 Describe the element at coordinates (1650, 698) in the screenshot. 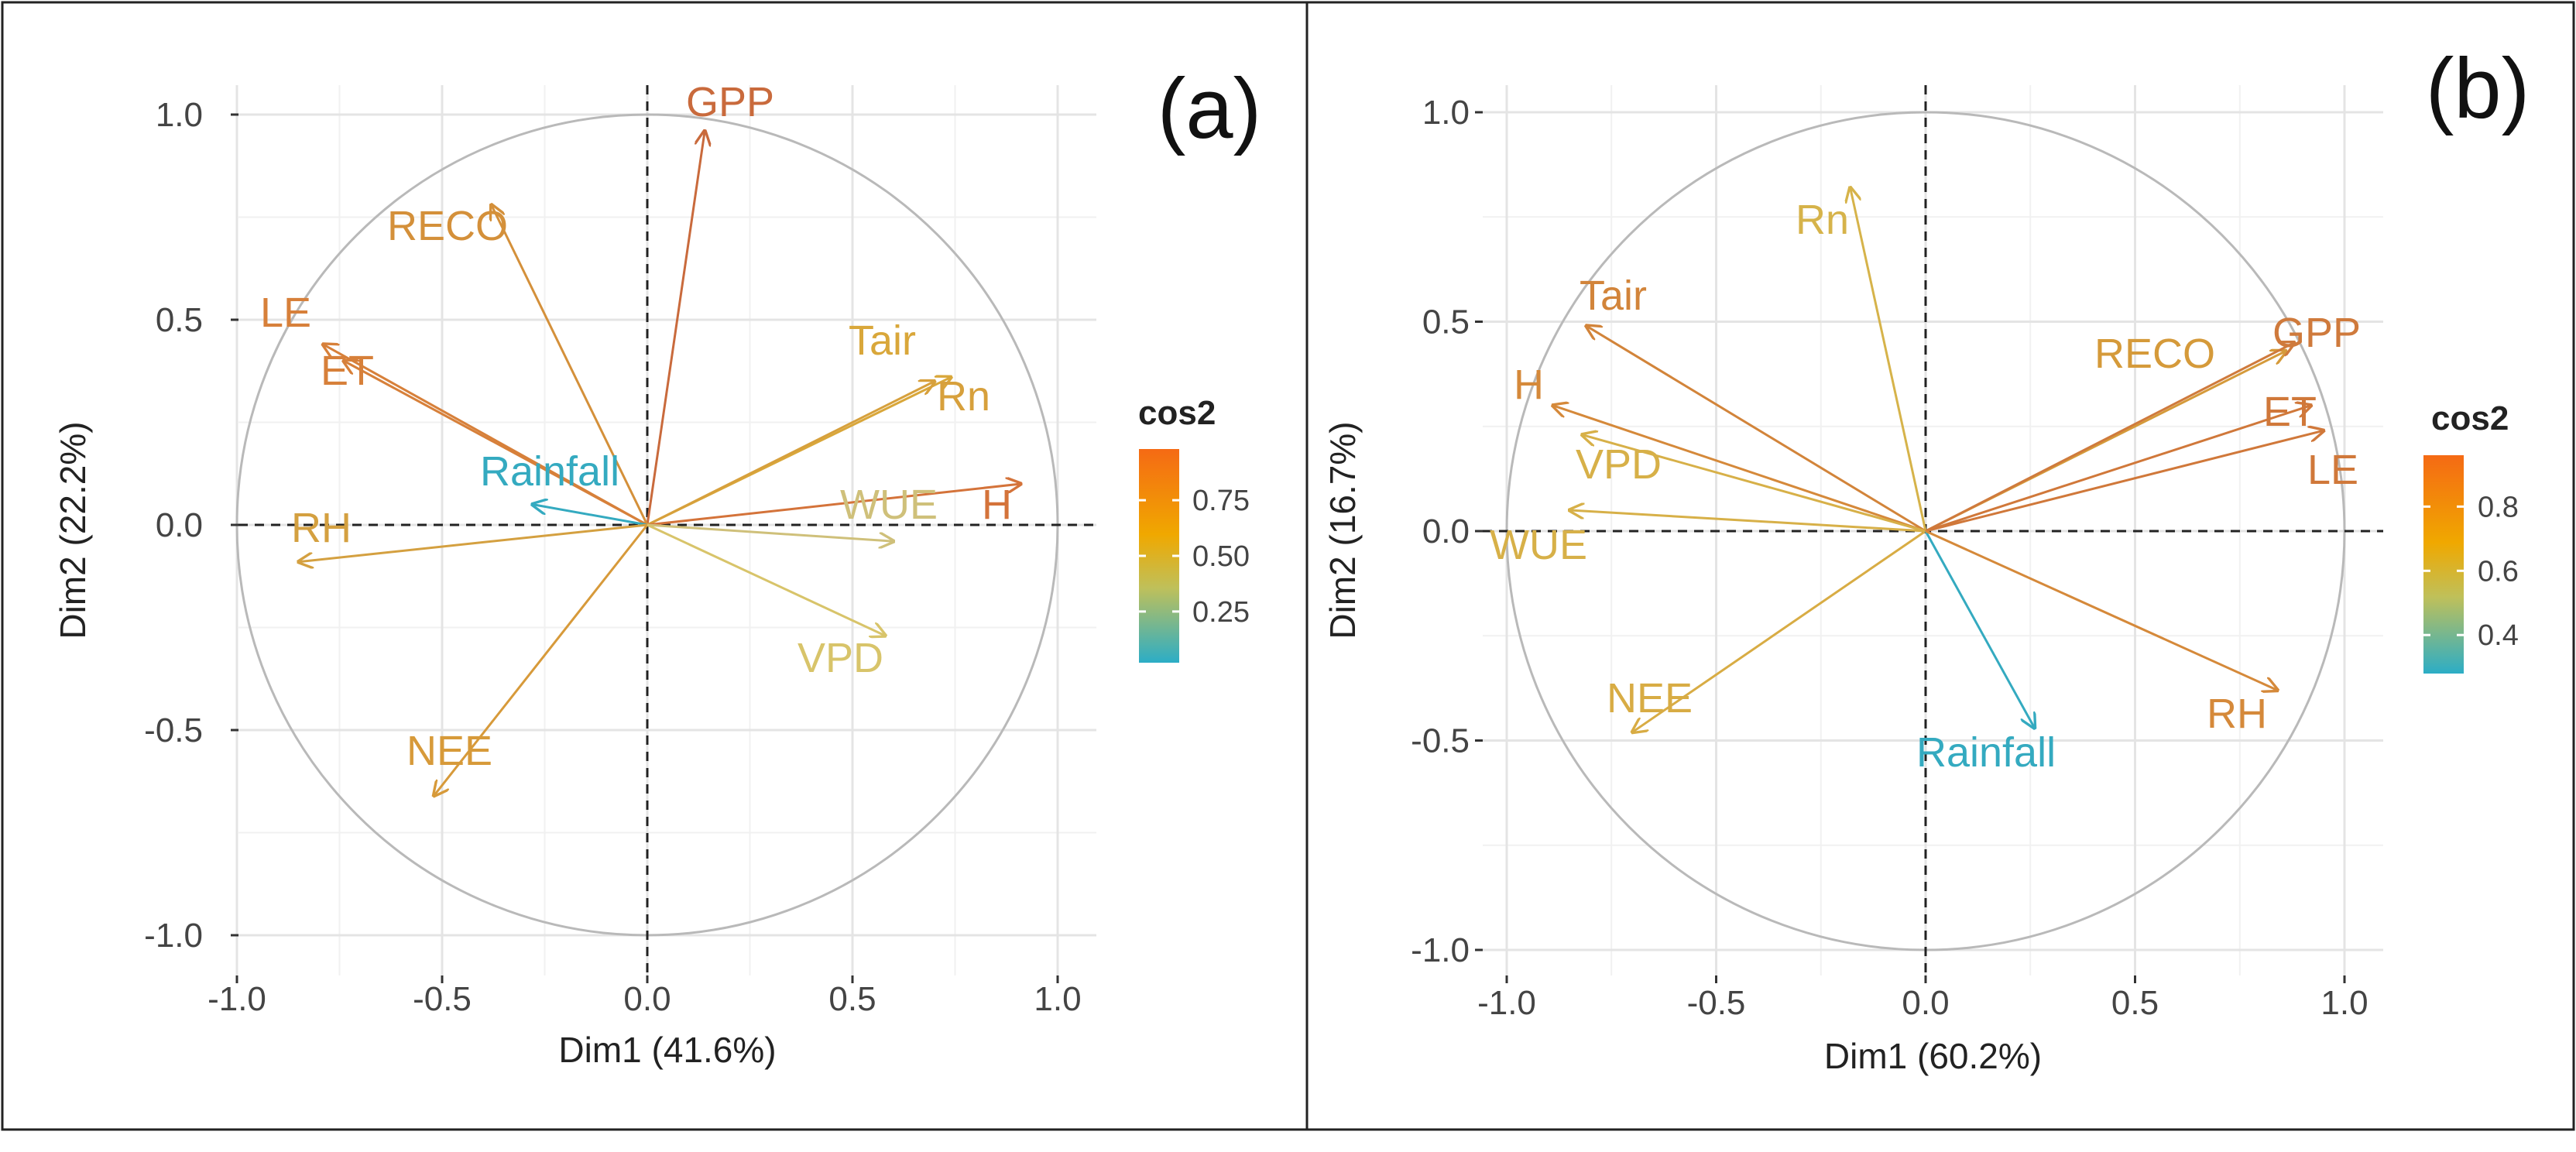

I see `vector-label: NEE` at that location.